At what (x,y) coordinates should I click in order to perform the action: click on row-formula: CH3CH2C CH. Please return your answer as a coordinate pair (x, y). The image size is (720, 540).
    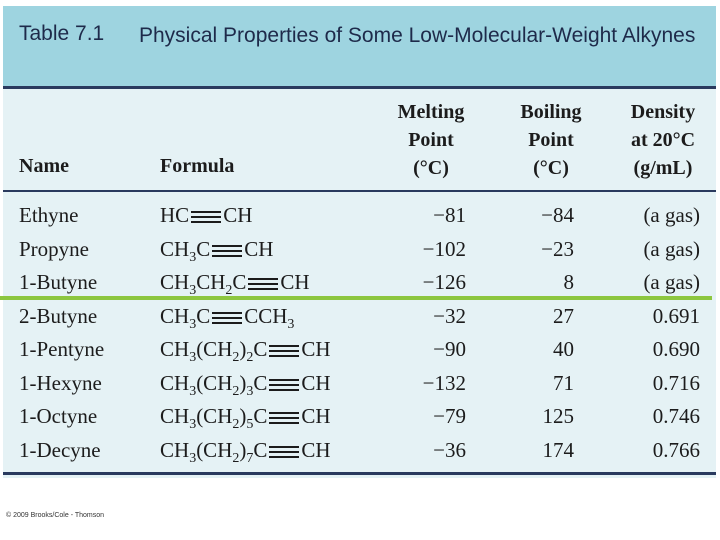
    Looking at the image, I should click on (235, 286).